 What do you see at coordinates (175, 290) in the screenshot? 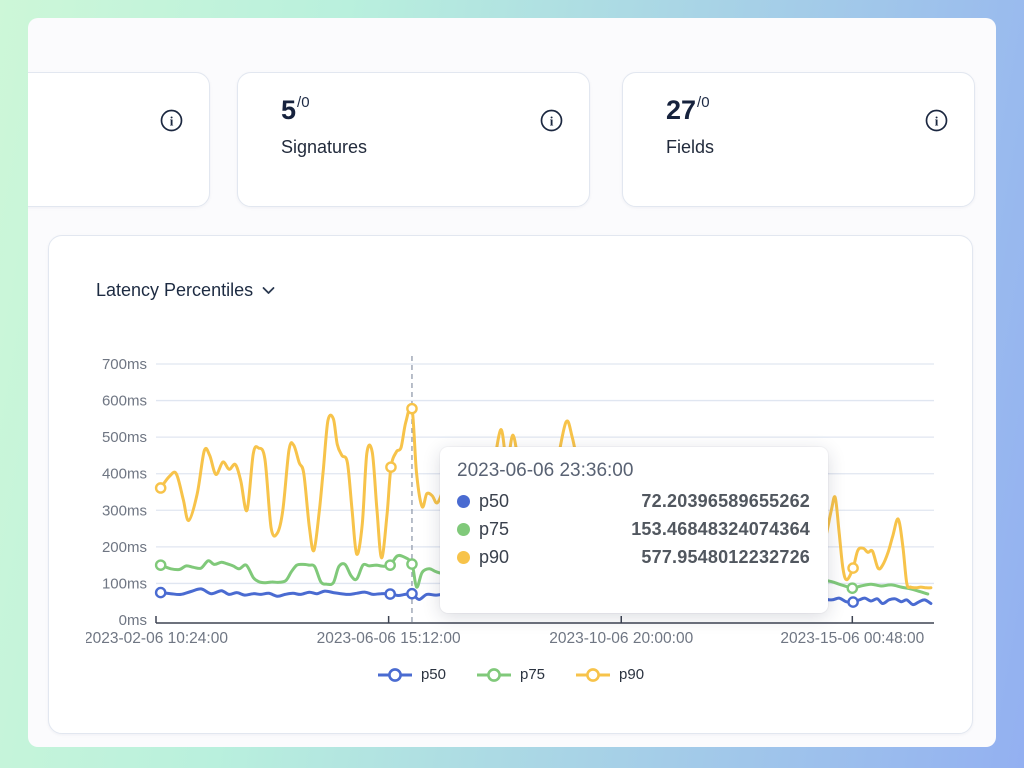
I see `chart-title-label: Latency Percentiles` at bounding box center [175, 290].